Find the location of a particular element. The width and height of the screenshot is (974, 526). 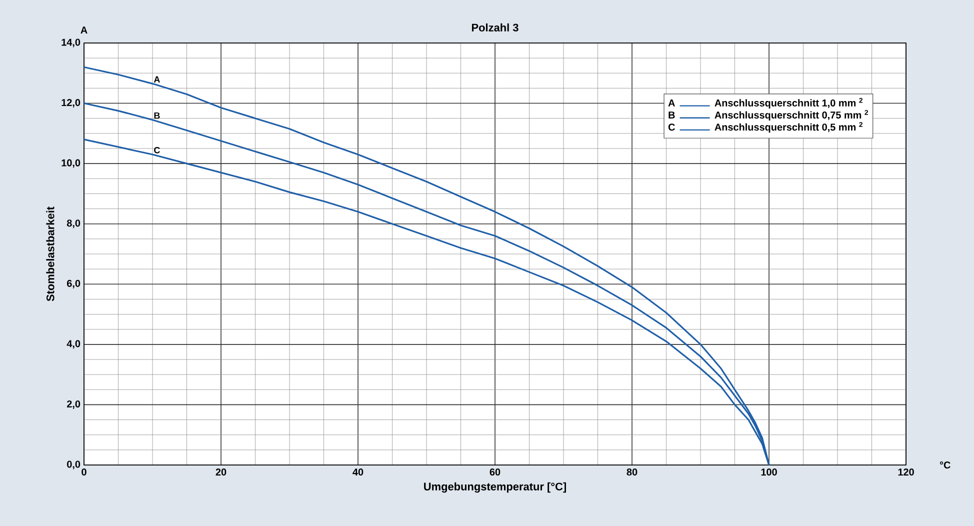

y-tick-label: 10,0 is located at coordinates (71, 163).